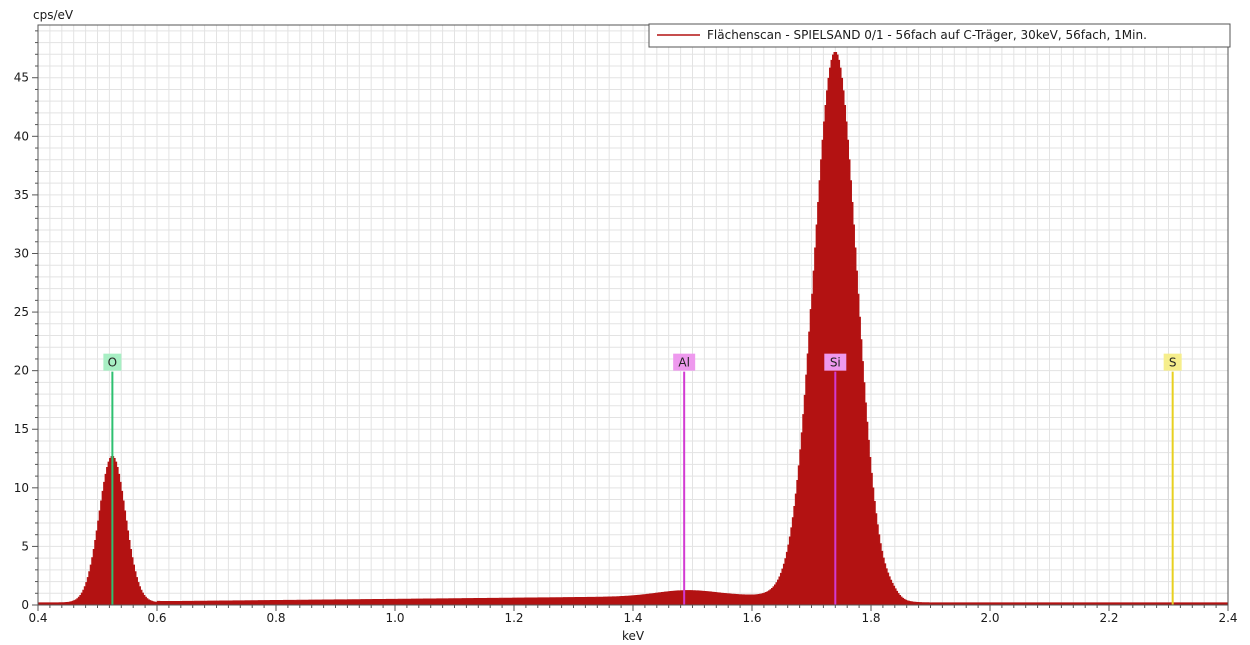  What do you see at coordinates (513, 618) in the screenshot?
I see `x-tick-label: 1.2` at bounding box center [513, 618].